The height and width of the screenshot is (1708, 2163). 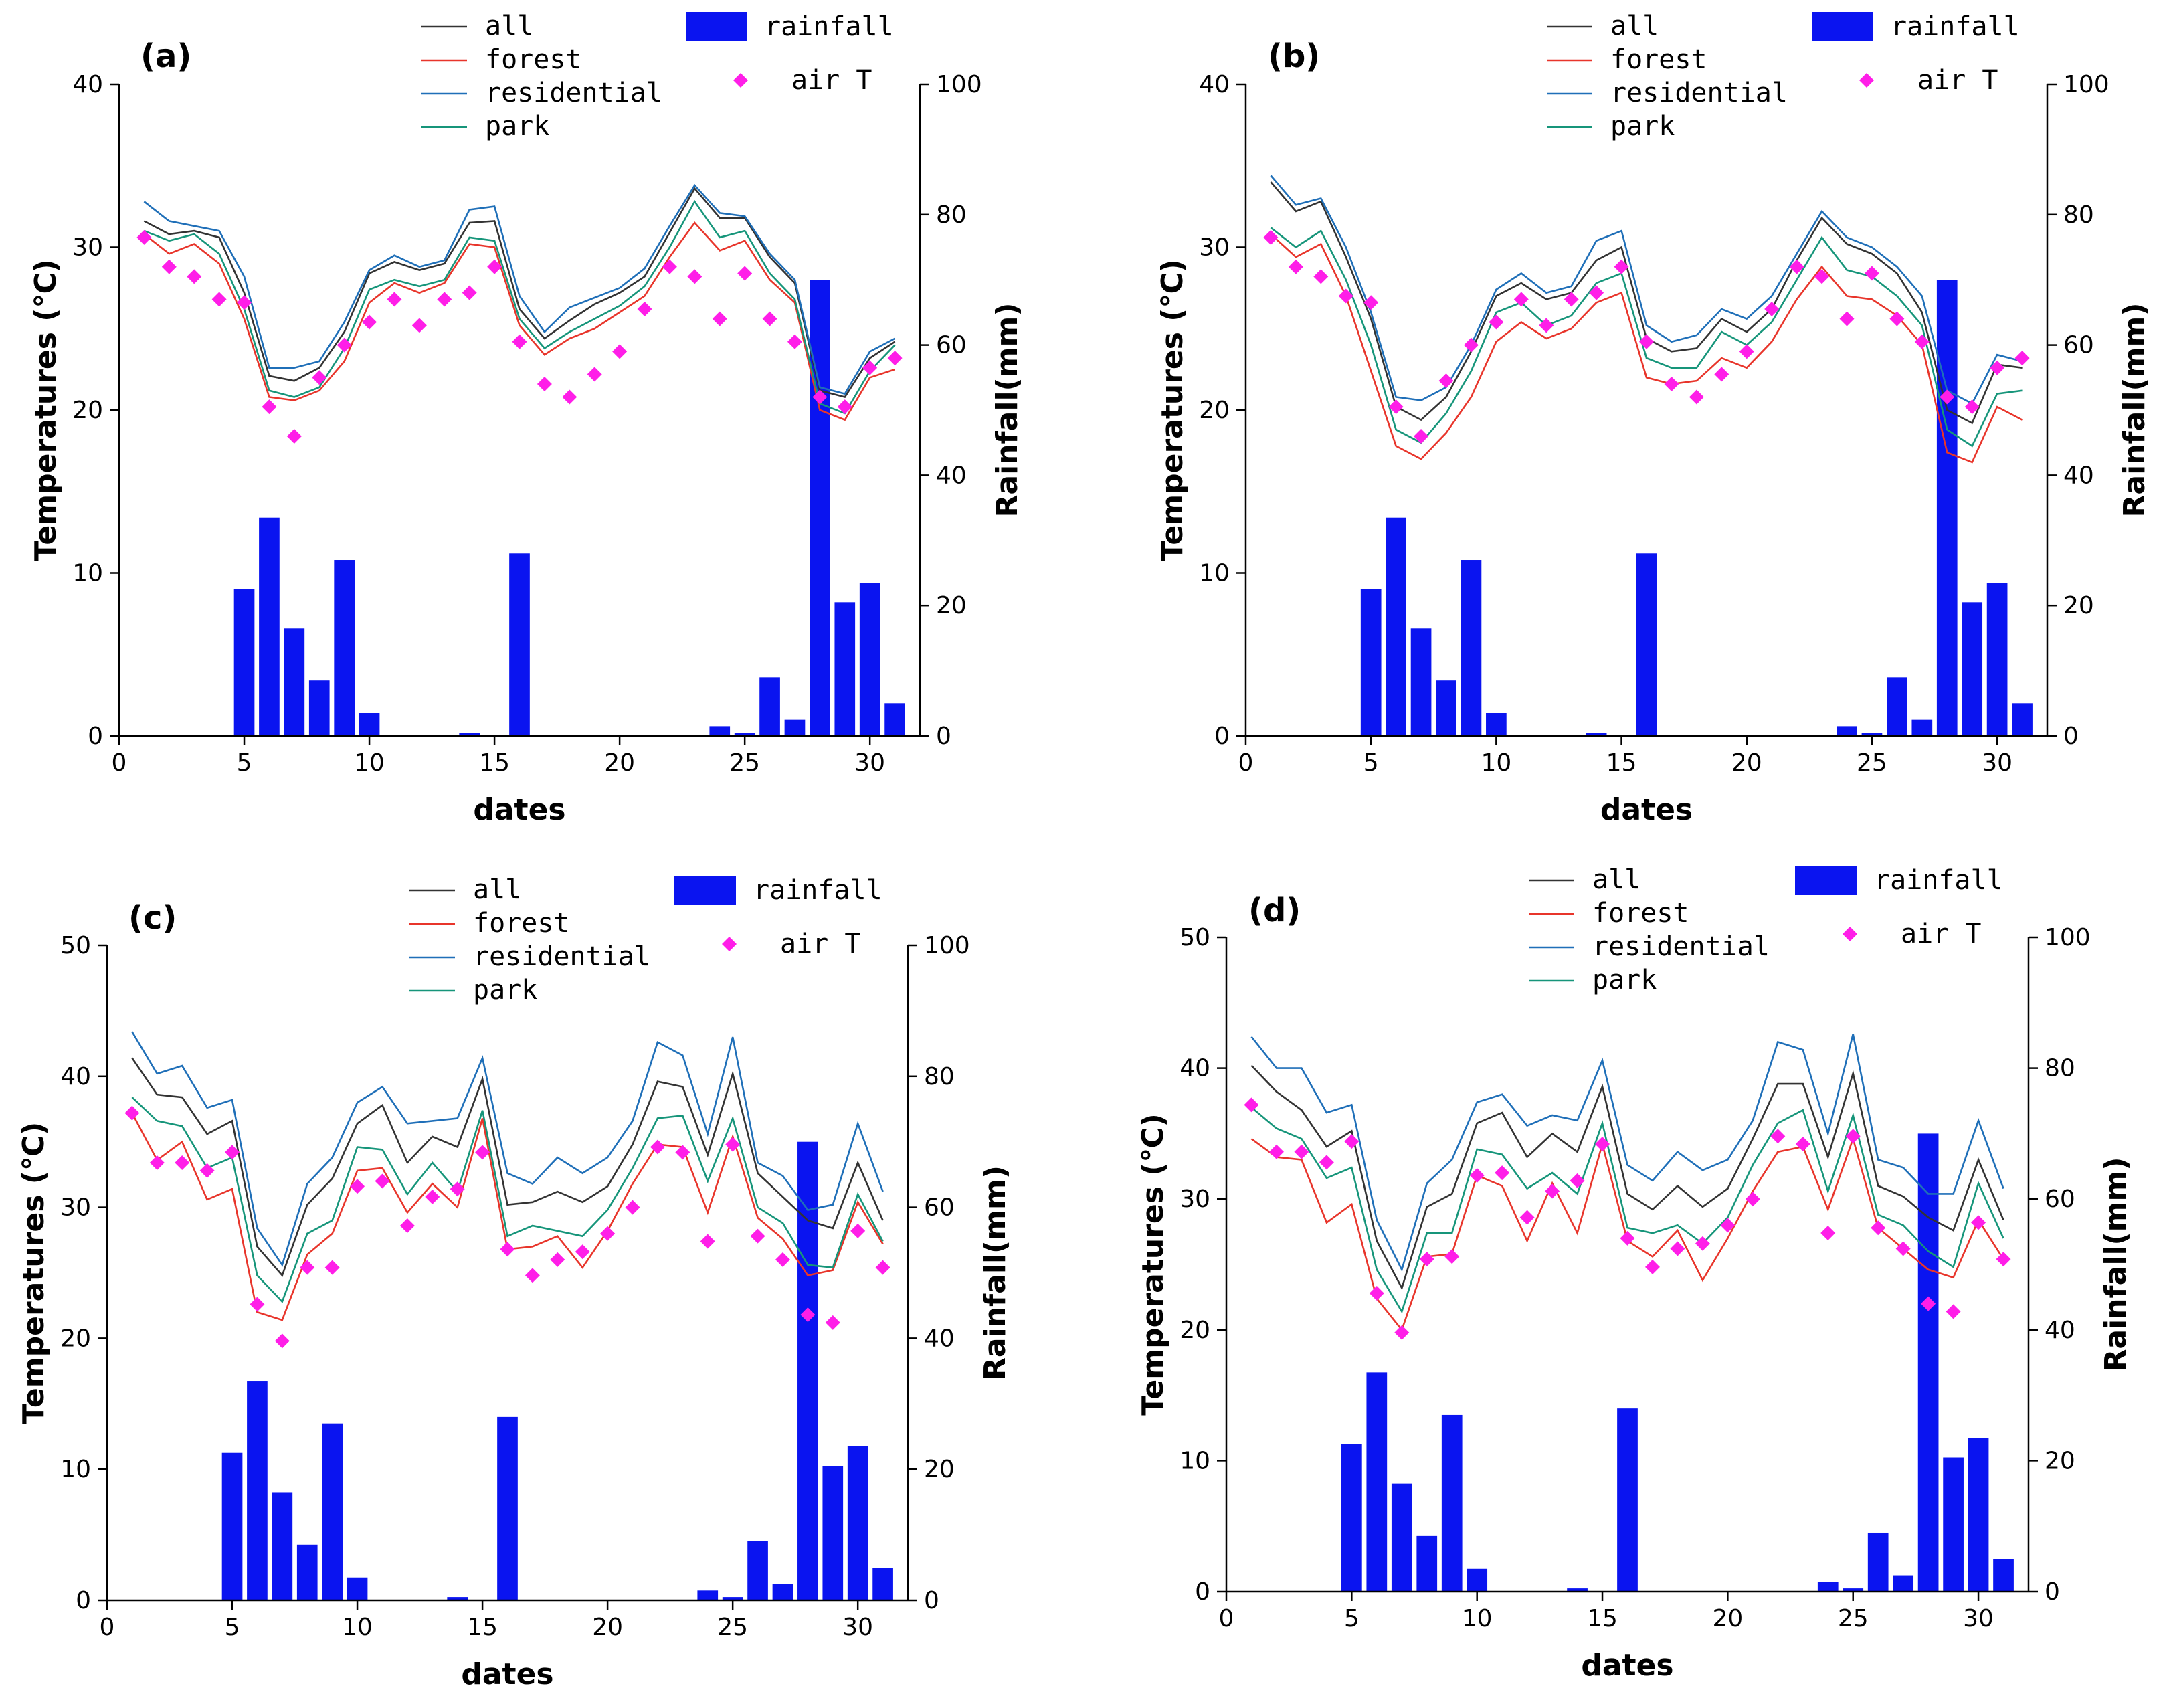 I want to click on y2-tick-label: 0, so click(x=943, y=736).